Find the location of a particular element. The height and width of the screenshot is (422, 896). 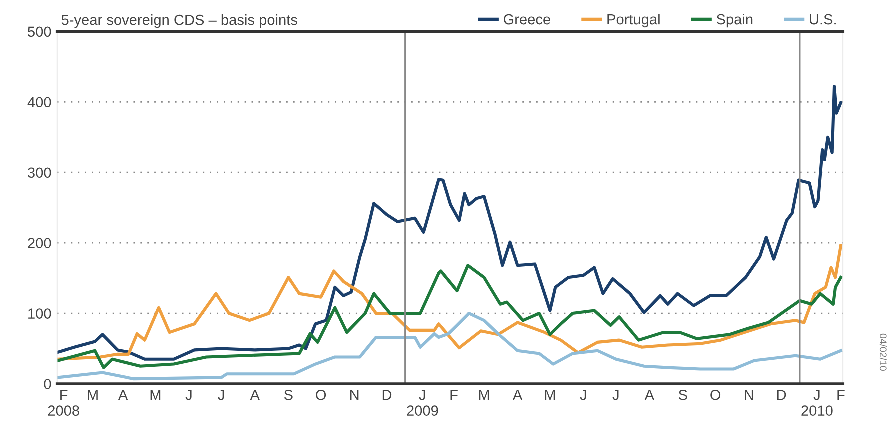

y-tick-label: 0 is located at coordinates (48, 384).